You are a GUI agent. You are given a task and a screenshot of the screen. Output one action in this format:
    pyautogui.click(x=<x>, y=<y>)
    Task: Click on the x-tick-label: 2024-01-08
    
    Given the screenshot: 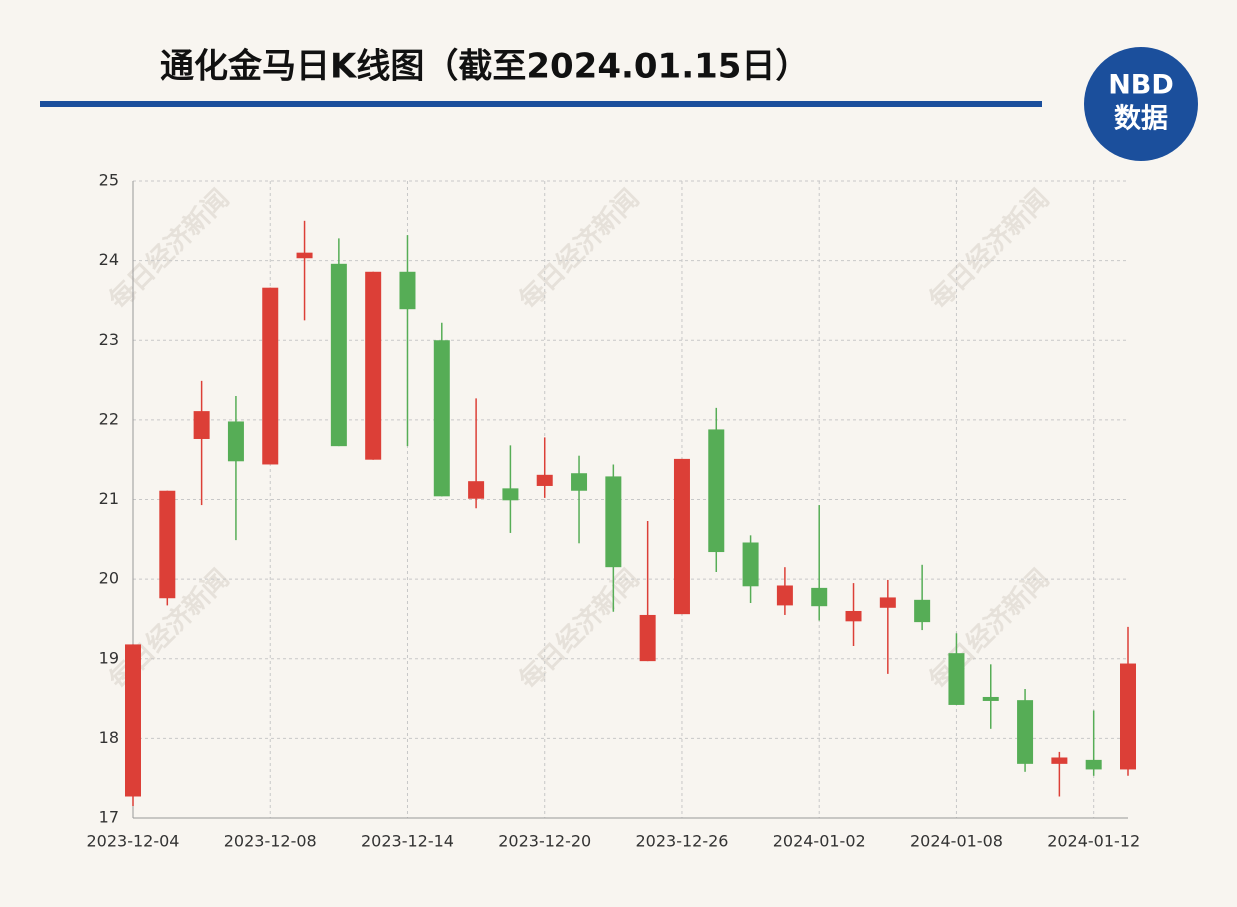 What is the action you would take?
    pyautogui.click(x=956, y=841)
    